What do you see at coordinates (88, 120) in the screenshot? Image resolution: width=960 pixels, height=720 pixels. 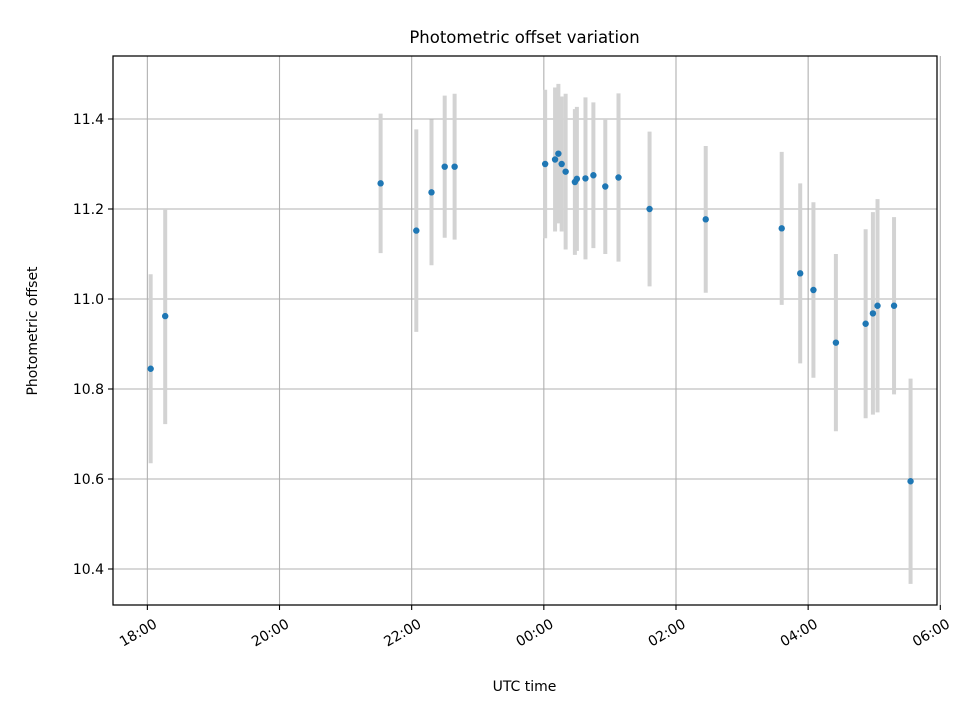 I see `y-tick-label: 11.4` at bounding box center [88, 120].